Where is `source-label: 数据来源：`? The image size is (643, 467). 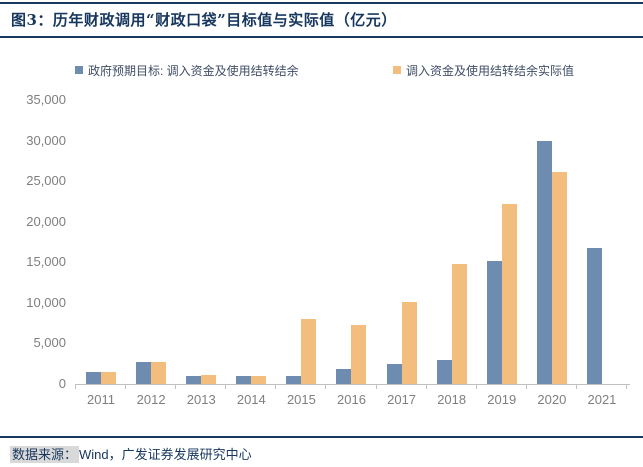
source-label: 数据来源： is located at coordinates (45, 454).